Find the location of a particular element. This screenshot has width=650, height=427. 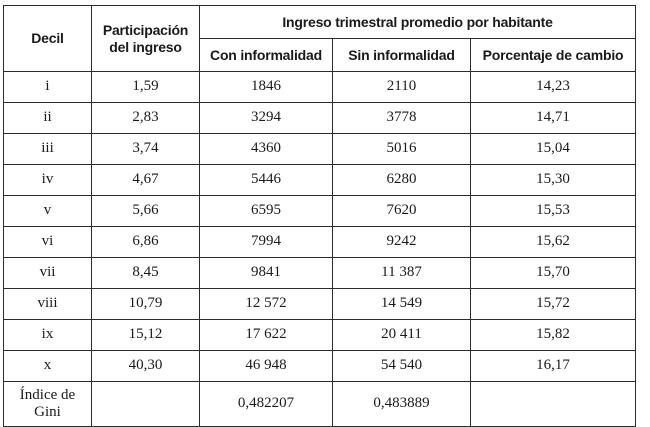

header-decil: Decil is located at coordinates (47, 38).